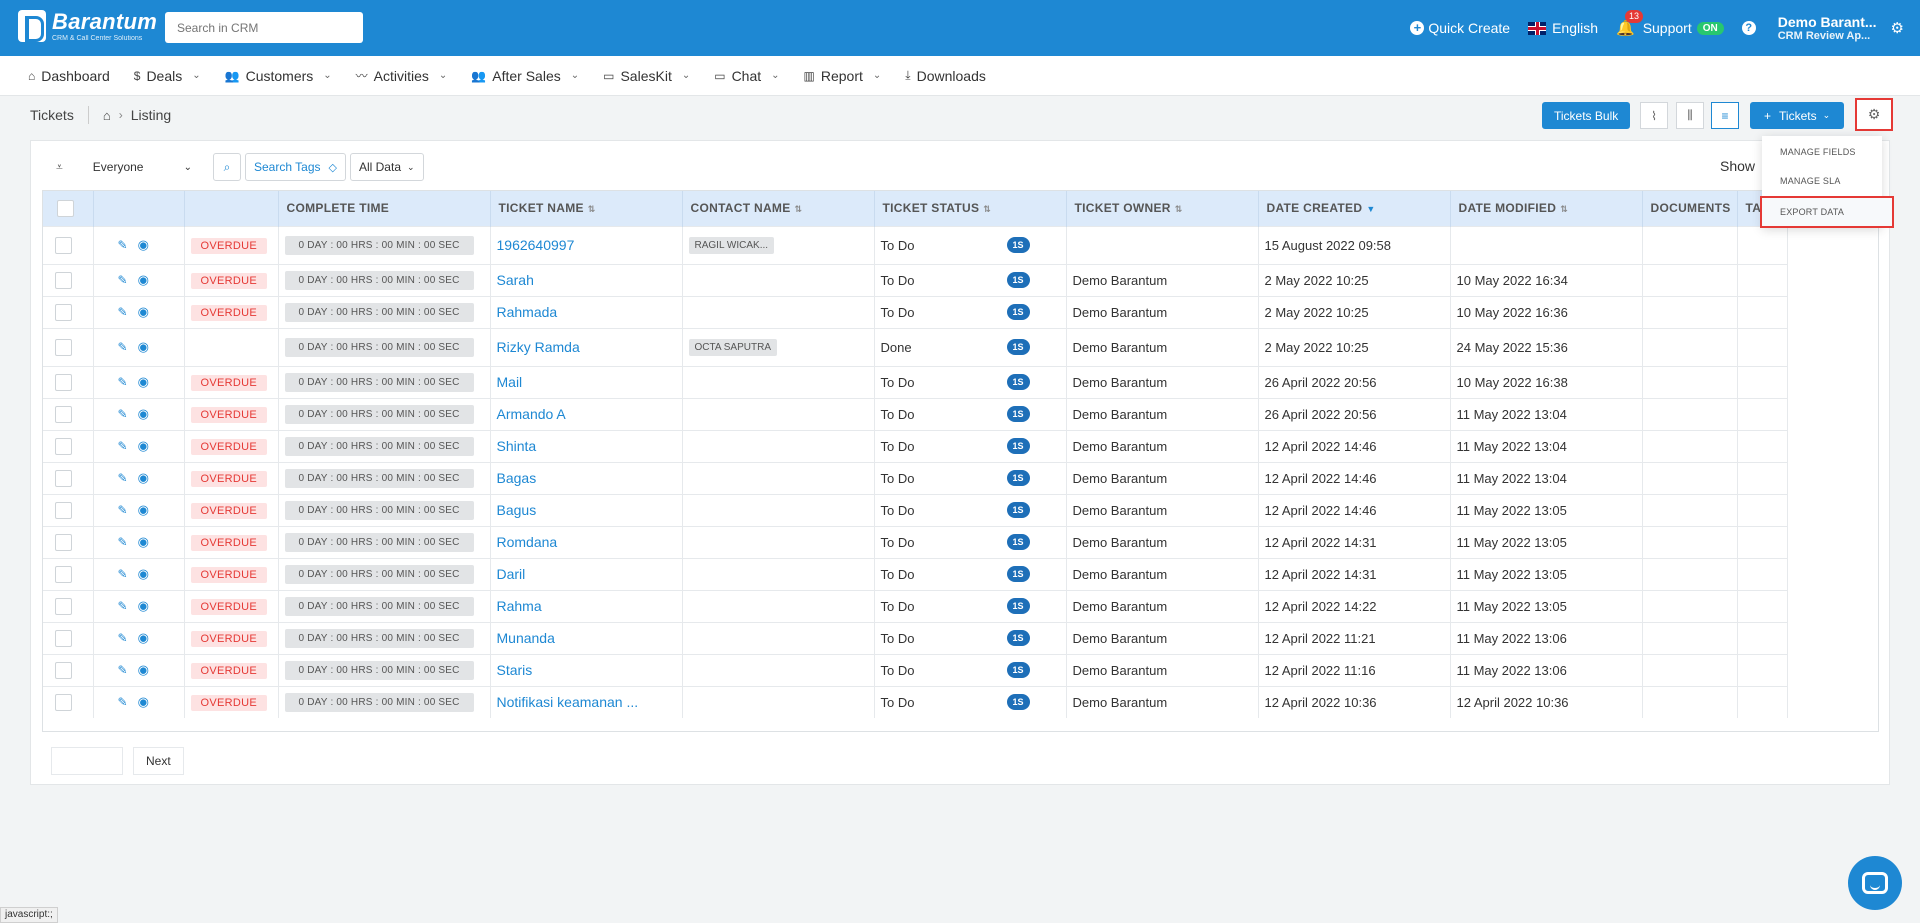  What do you see at coordinates (516, 446) in the screenshot?
I see `ticket-name-link: Shinta` at bounding box center [516, 446].